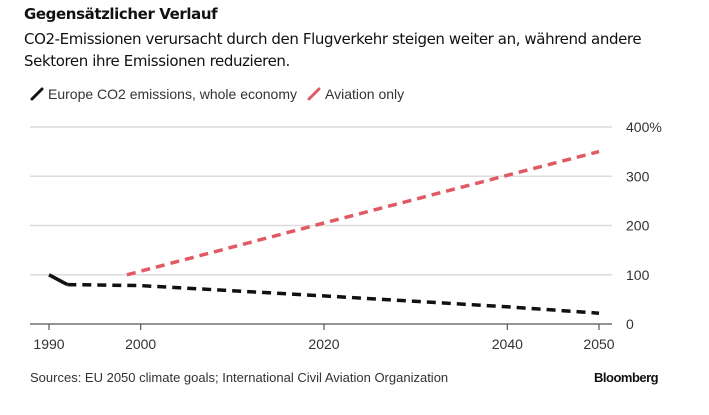 This screenshot has height=415, width=709. I want to click on legend-label-europe: Europe CO2 emissions, whole economy, so click(173, 94).